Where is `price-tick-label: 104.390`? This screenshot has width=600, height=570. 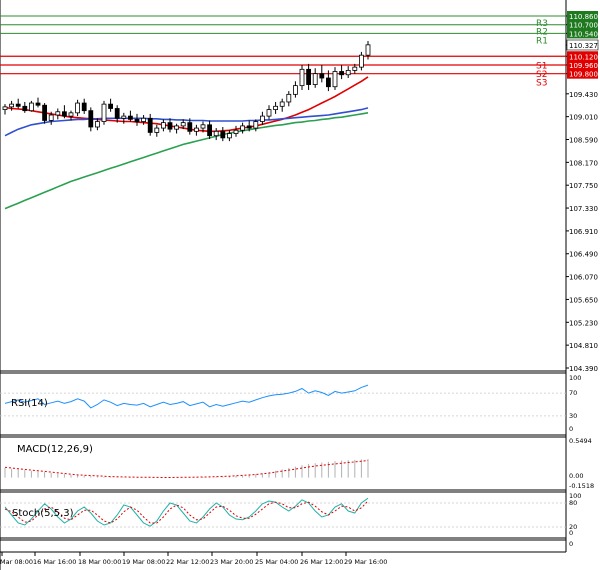
price-tick-label: 104.390 is located at coordinates (583, 369).